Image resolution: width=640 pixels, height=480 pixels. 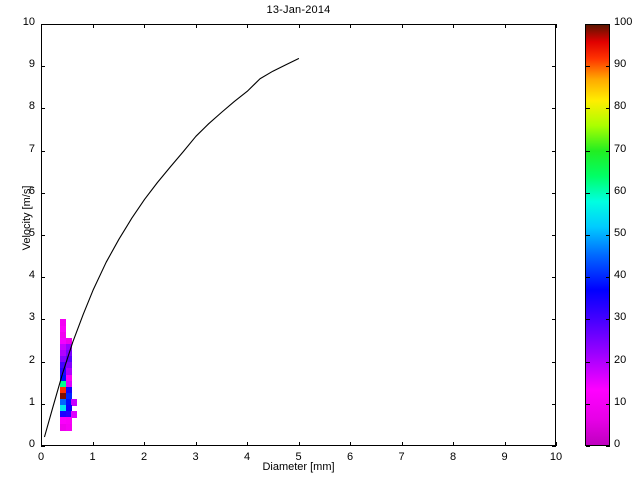 I want to click on y-axis-label: Velocity [m/s], so click(x=27, y=218).